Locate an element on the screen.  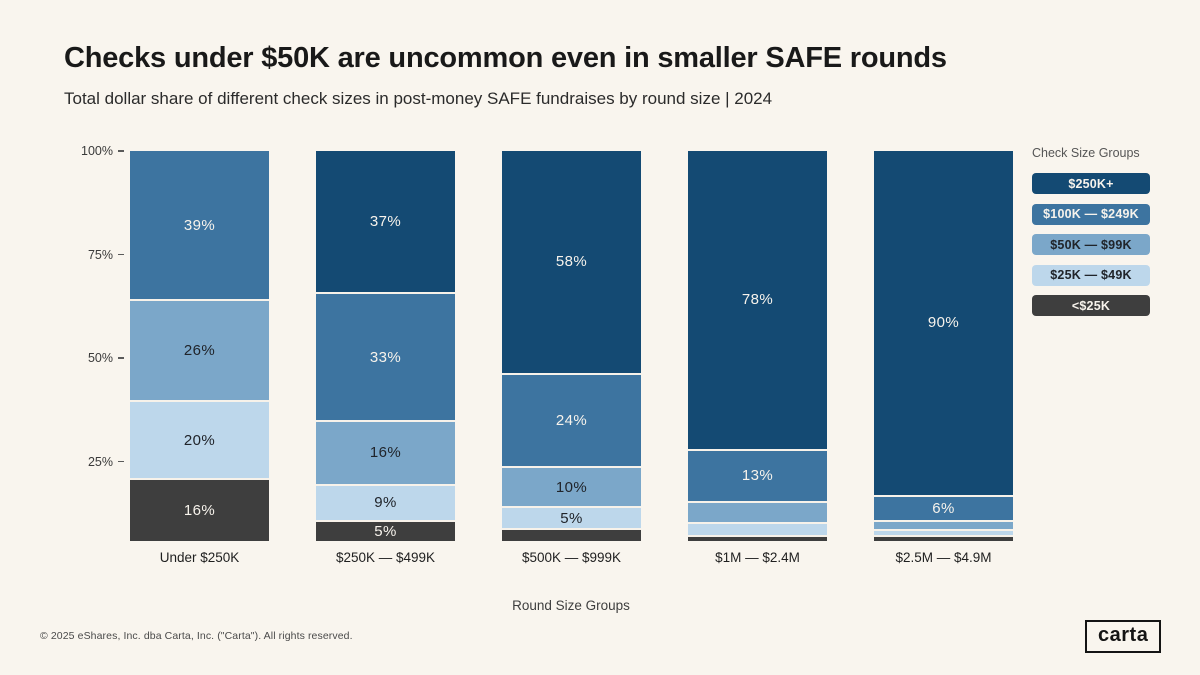
legend-title: Check Size Groups is located at coordinates (1086, 153).